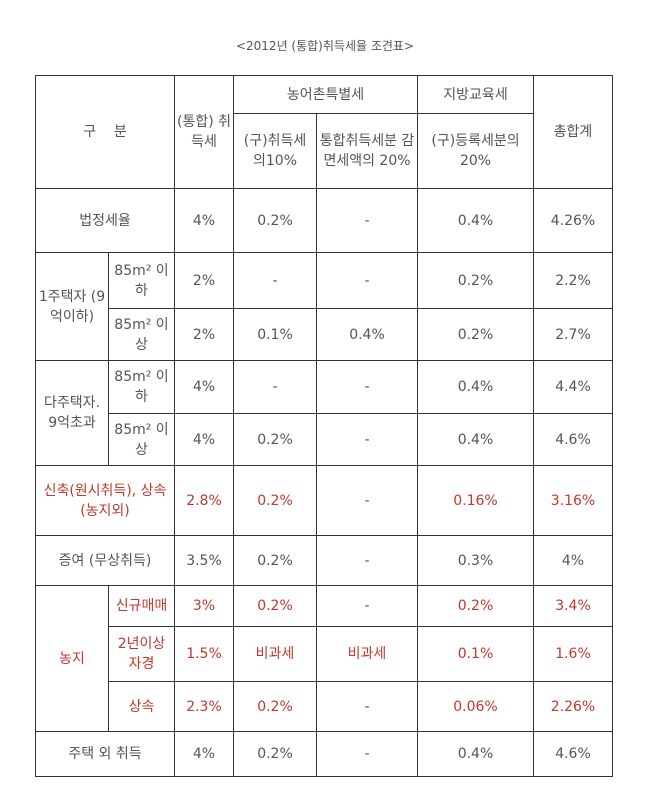  What do you see at coordinates (72, 413) in the screenshot?
I see `group-multihouse: 다주택자. 9억초과` at bounding box center [72, 413].